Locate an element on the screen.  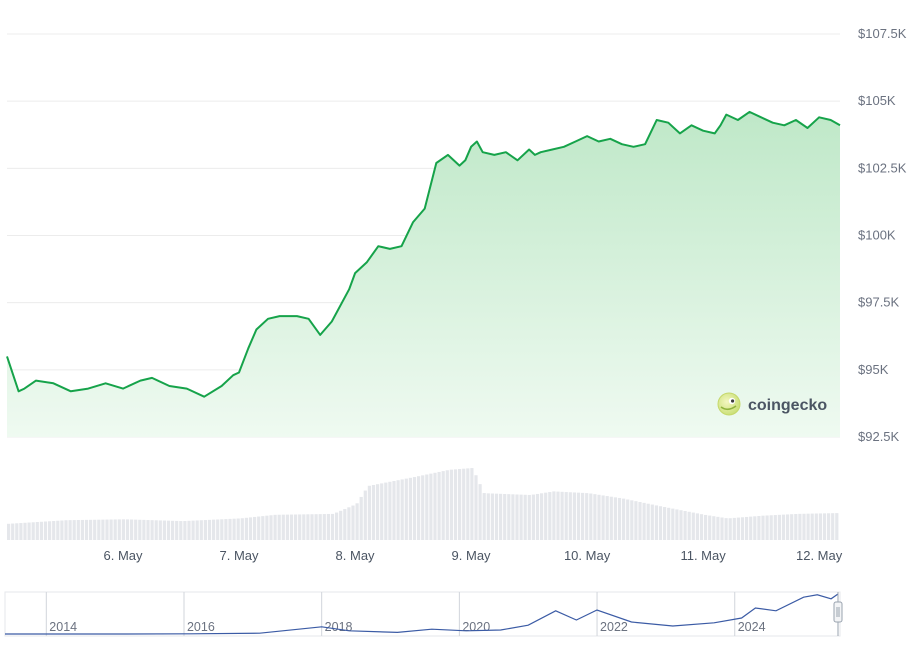
x-tick-label: 8. May is located at coordinates (356, 555).